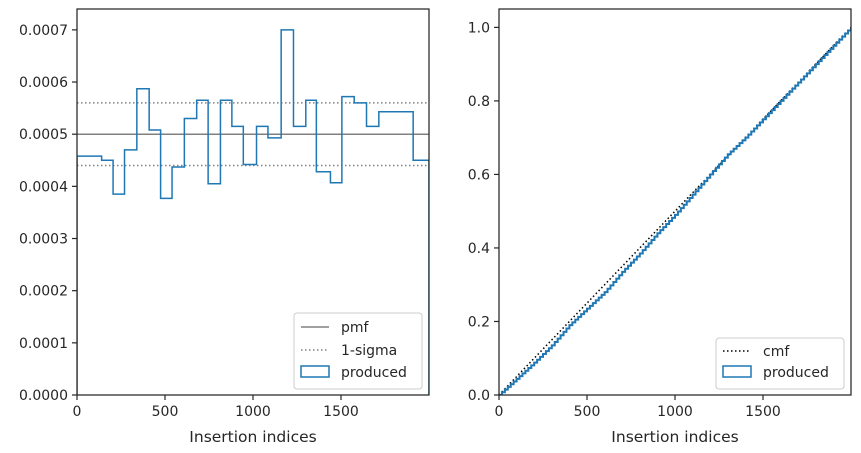 This screenshot has width=861, height=453. What do you see at coordinates (253, 412) in the screenshot?
I see `pmf-x-tick-label: 1000` at bounding box center [253, 412].